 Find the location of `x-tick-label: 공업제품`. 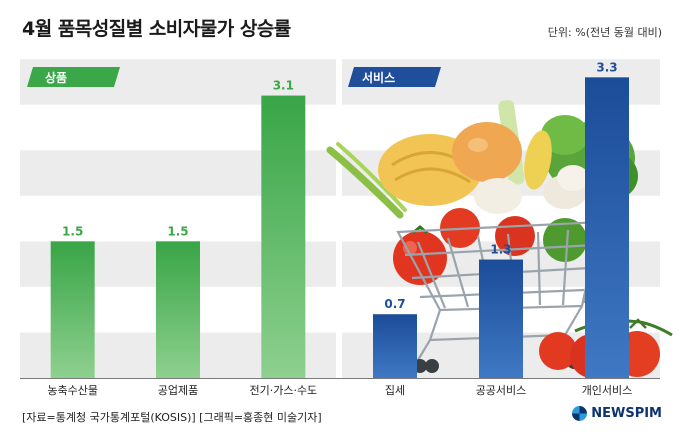

x-tick-label: 공업제품 is located at coordinates (178, 390).